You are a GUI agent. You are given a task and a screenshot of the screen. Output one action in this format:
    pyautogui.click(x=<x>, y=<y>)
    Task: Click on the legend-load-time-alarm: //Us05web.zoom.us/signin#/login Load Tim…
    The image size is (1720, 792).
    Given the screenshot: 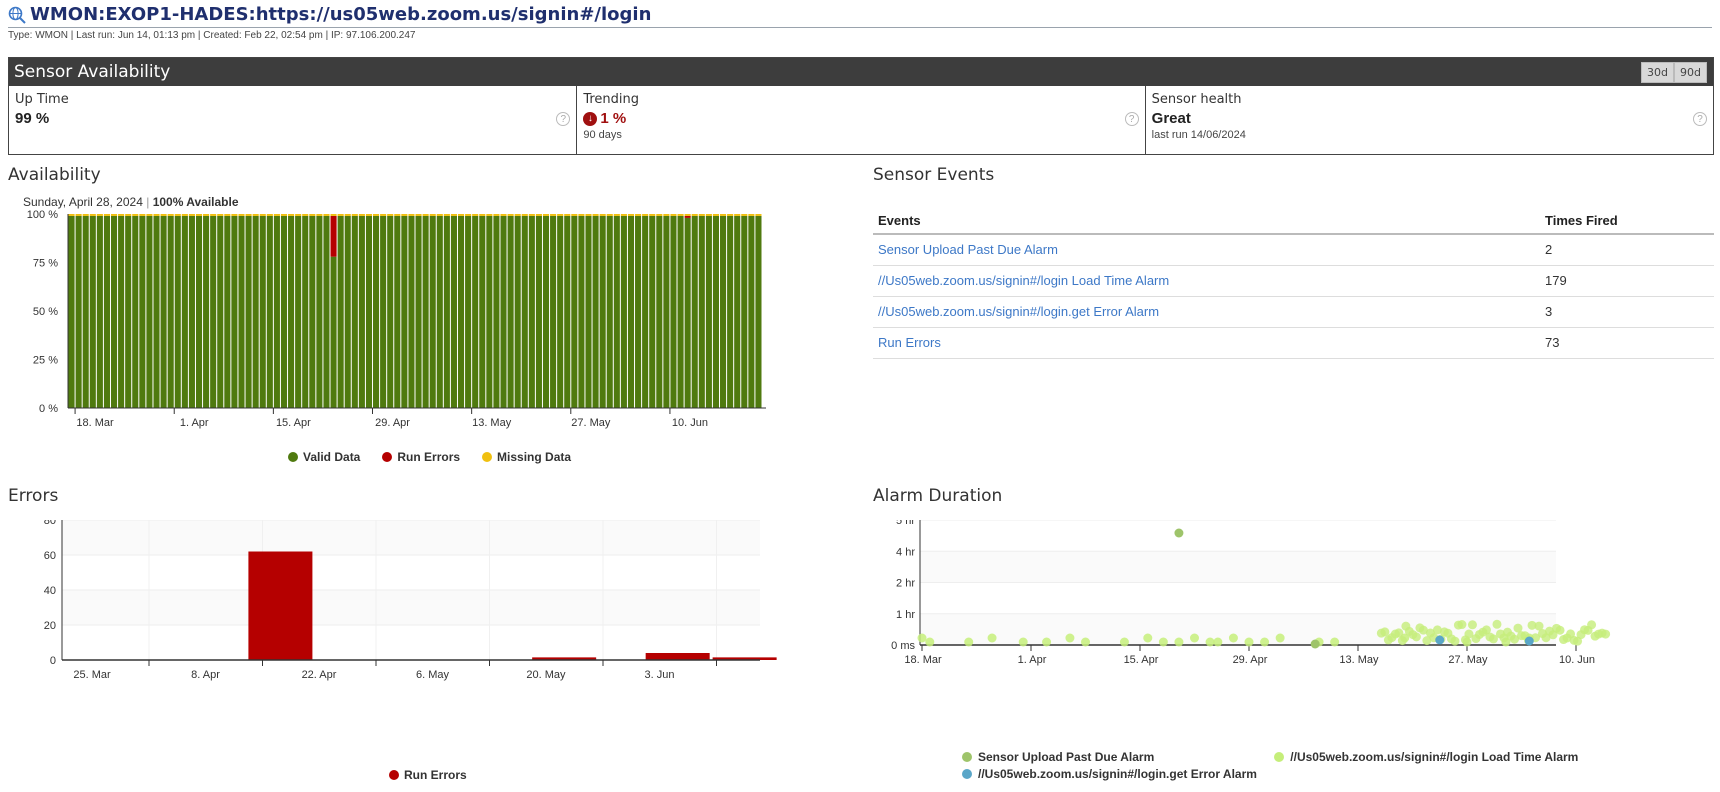 What is the action you would take?
    pyautogui.click(x=1426, y=757)
    